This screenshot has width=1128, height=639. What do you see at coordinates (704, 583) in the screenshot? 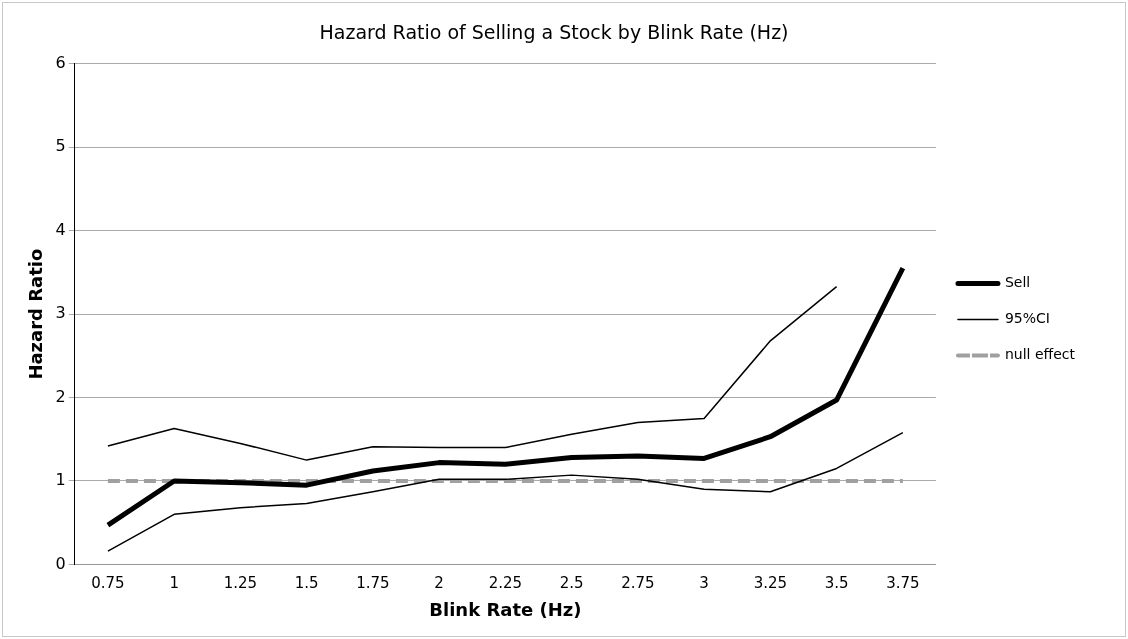
I see `x-tick-label: 3` at bounding box center [704, 583].